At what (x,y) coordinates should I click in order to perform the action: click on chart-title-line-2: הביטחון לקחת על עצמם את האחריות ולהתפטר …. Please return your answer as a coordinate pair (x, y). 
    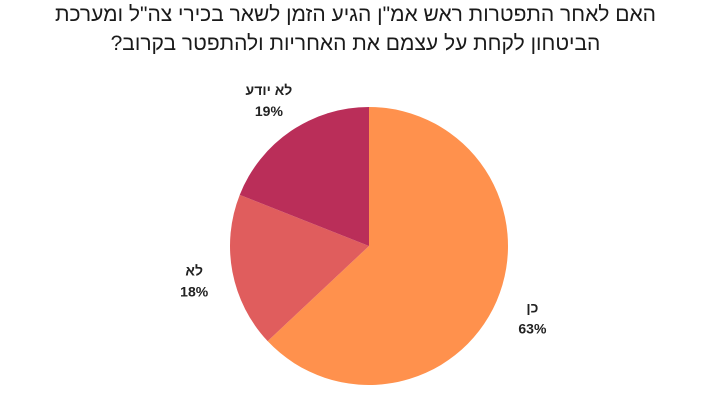
    Looking at the image, I should click on (355, 43).